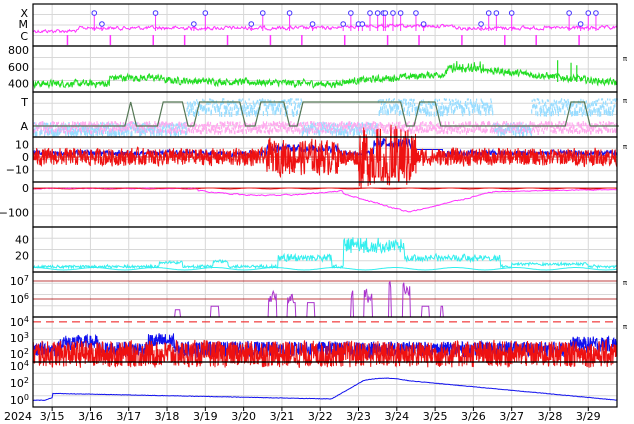 The image size is (634, 424). Describe the element at coordinates (14, 212) in the screenshot. I see `y-tick-label: −100` at that location.